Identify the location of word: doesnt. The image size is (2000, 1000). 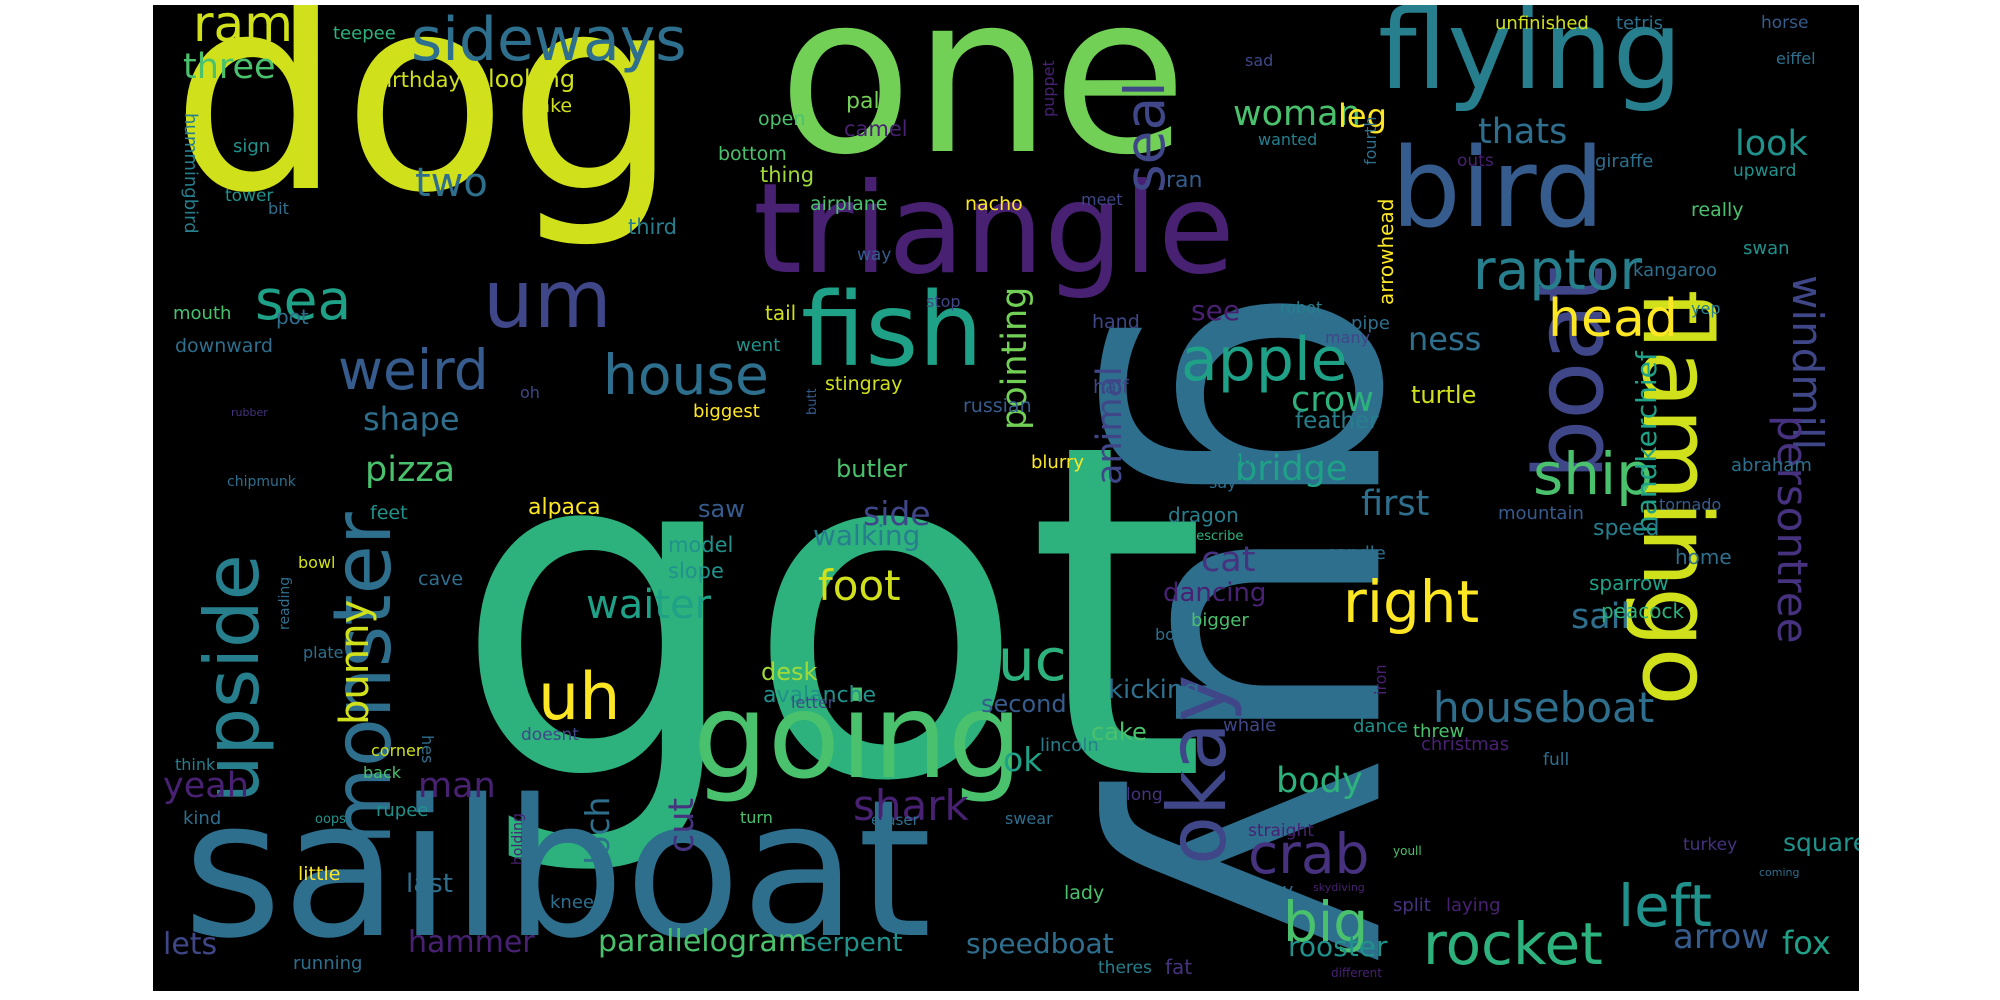
(550, 735).